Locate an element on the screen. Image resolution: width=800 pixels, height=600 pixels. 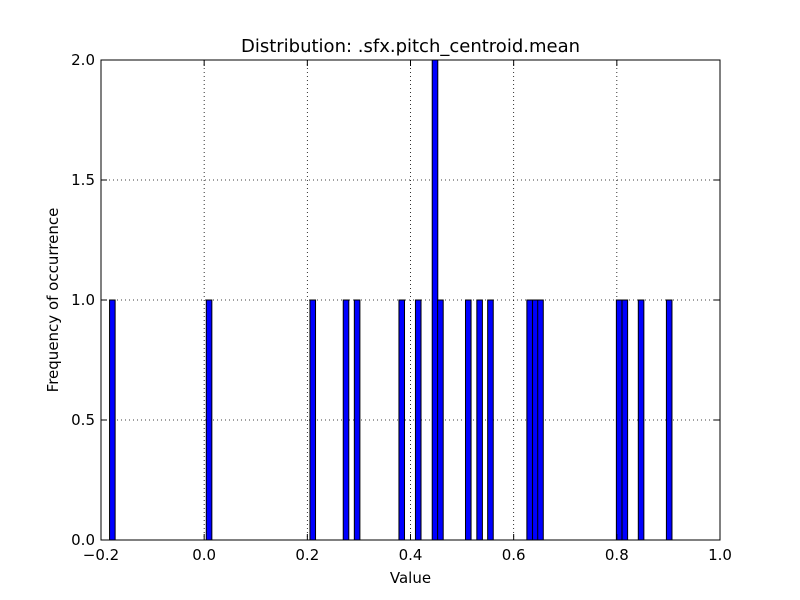
y-tick-label: 0.5 is located at coordinates (83, 420).